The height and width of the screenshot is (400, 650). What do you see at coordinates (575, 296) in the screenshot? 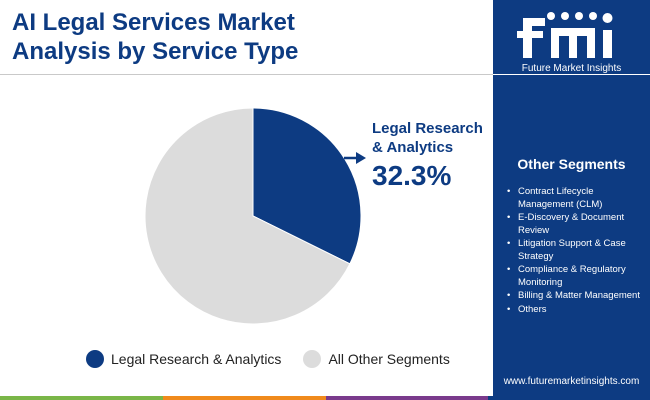
I see `segment-item: Billing & Matter Management` at bounding box center [575, 296].